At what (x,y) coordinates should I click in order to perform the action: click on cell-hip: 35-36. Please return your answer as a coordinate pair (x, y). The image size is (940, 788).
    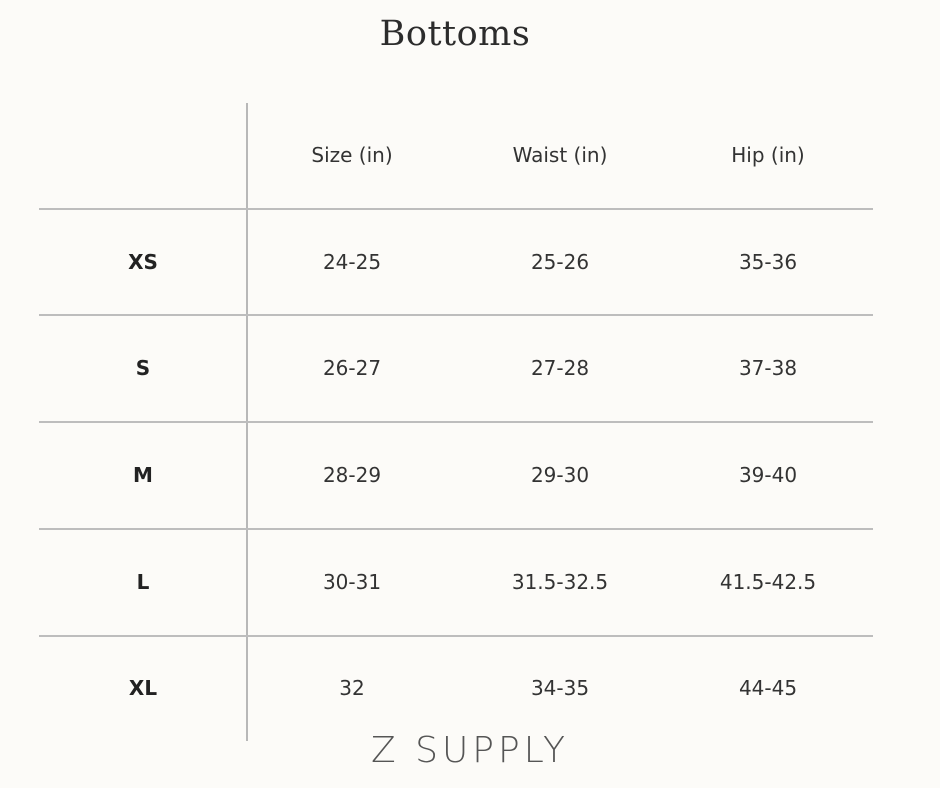
    Looking at the image, I should click on (768, 262).